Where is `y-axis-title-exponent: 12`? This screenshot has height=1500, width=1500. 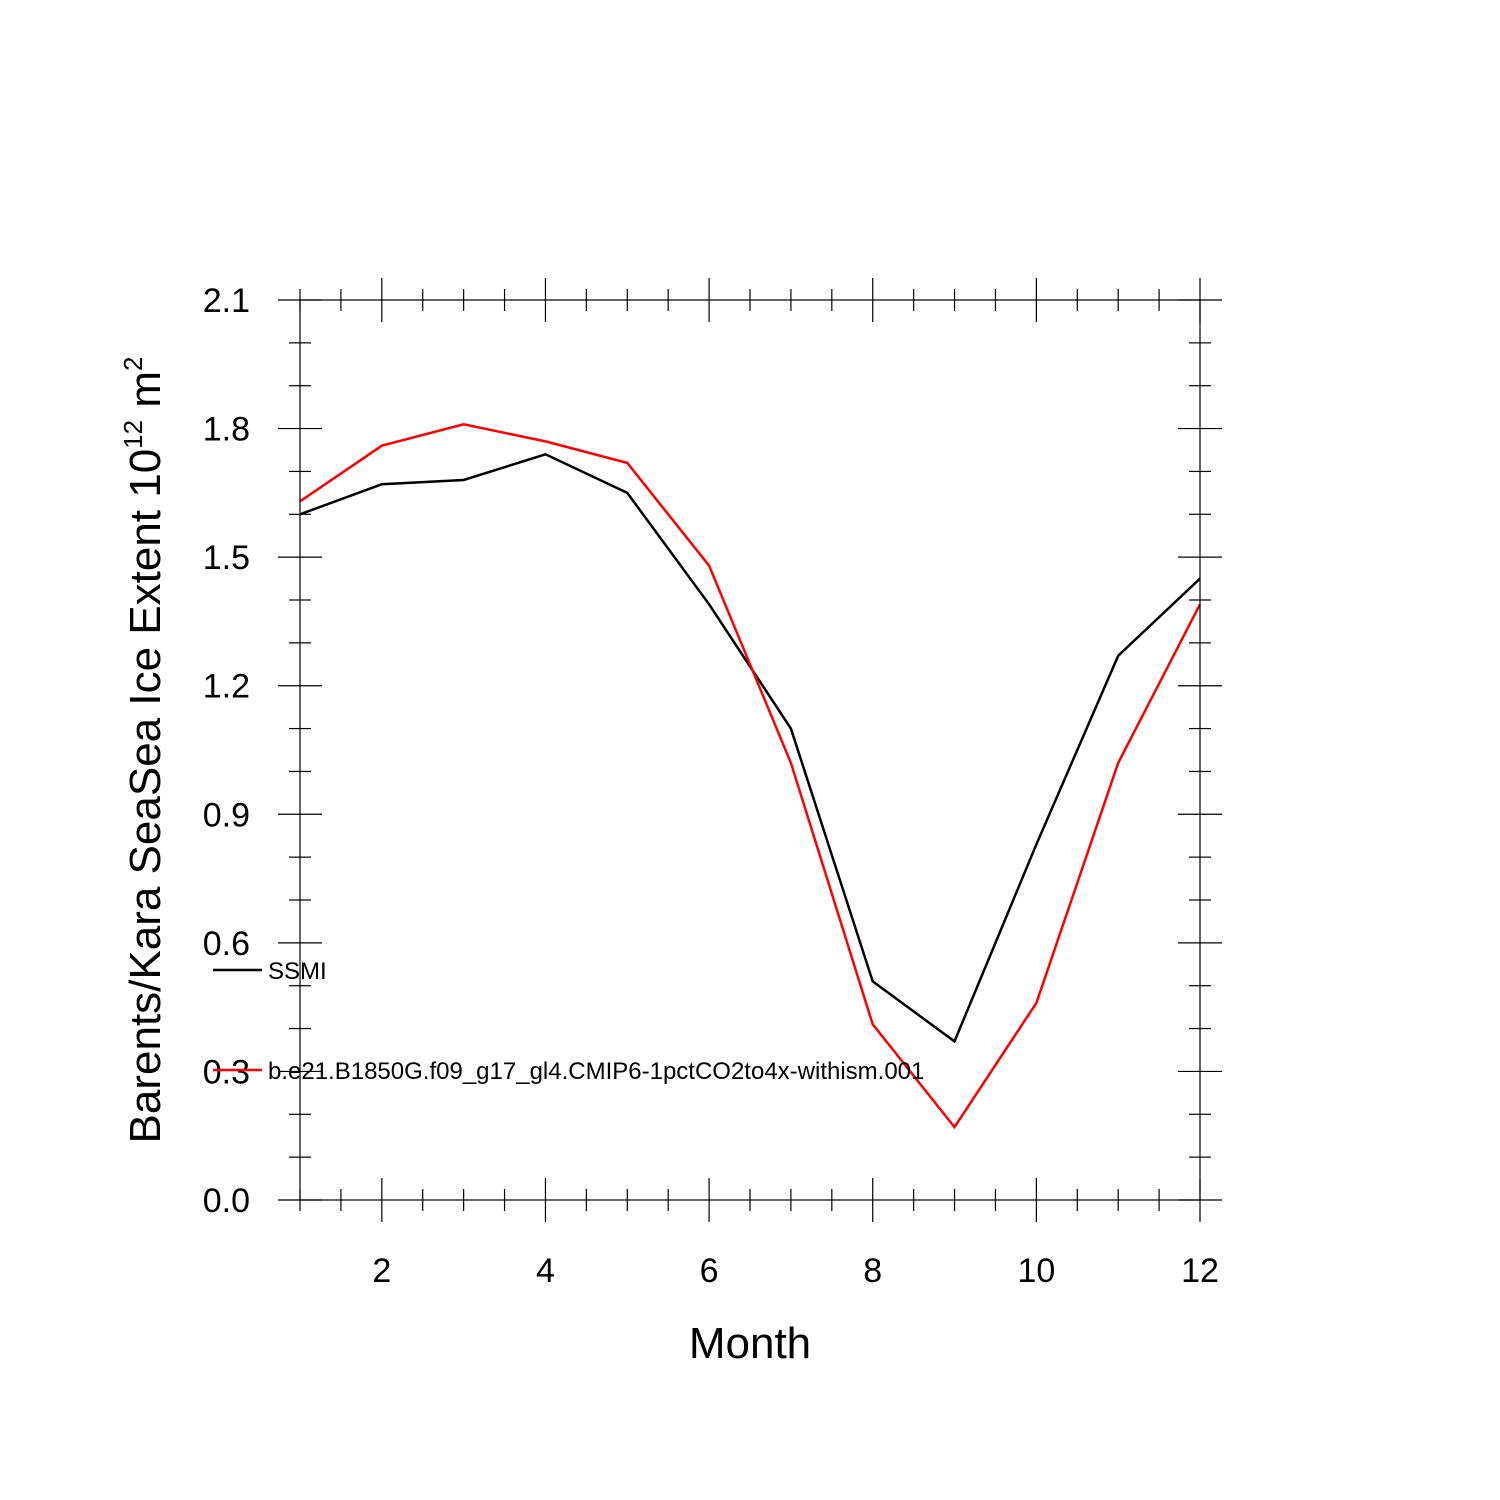 y-axis-title-exponent: 12 is located at coordinates (133, 434).